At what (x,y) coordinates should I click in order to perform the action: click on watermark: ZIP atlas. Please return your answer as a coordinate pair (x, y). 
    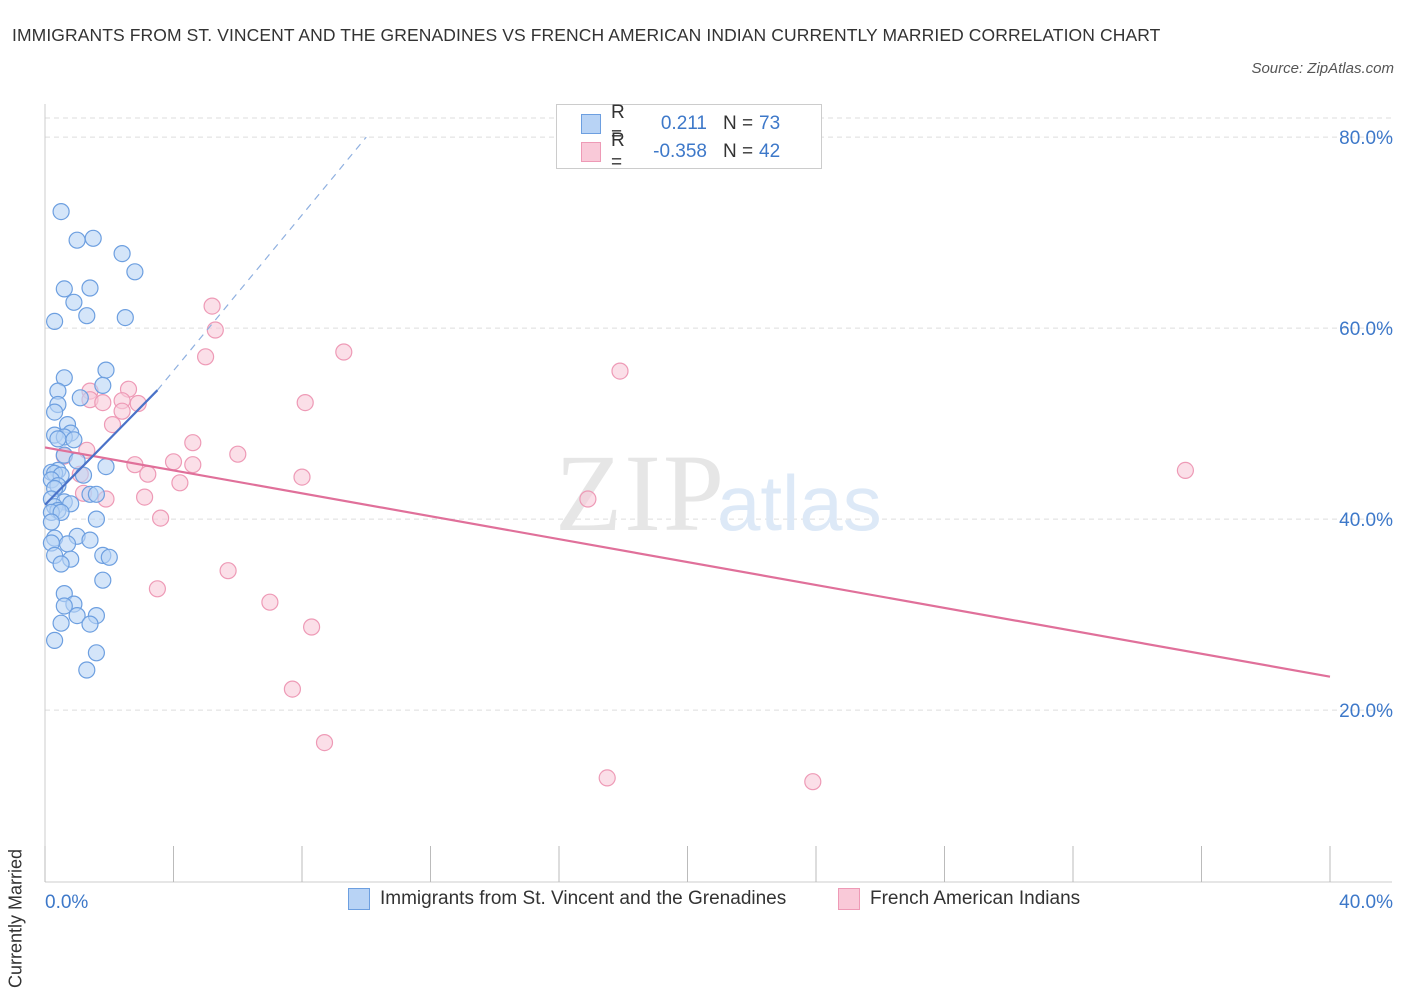
    Looking at the image, I should click on (718, 493).